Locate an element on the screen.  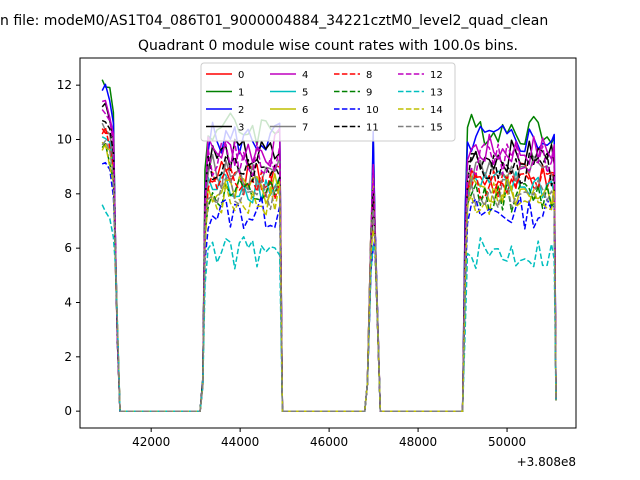
legend-box is located at coordinates (328, 102).